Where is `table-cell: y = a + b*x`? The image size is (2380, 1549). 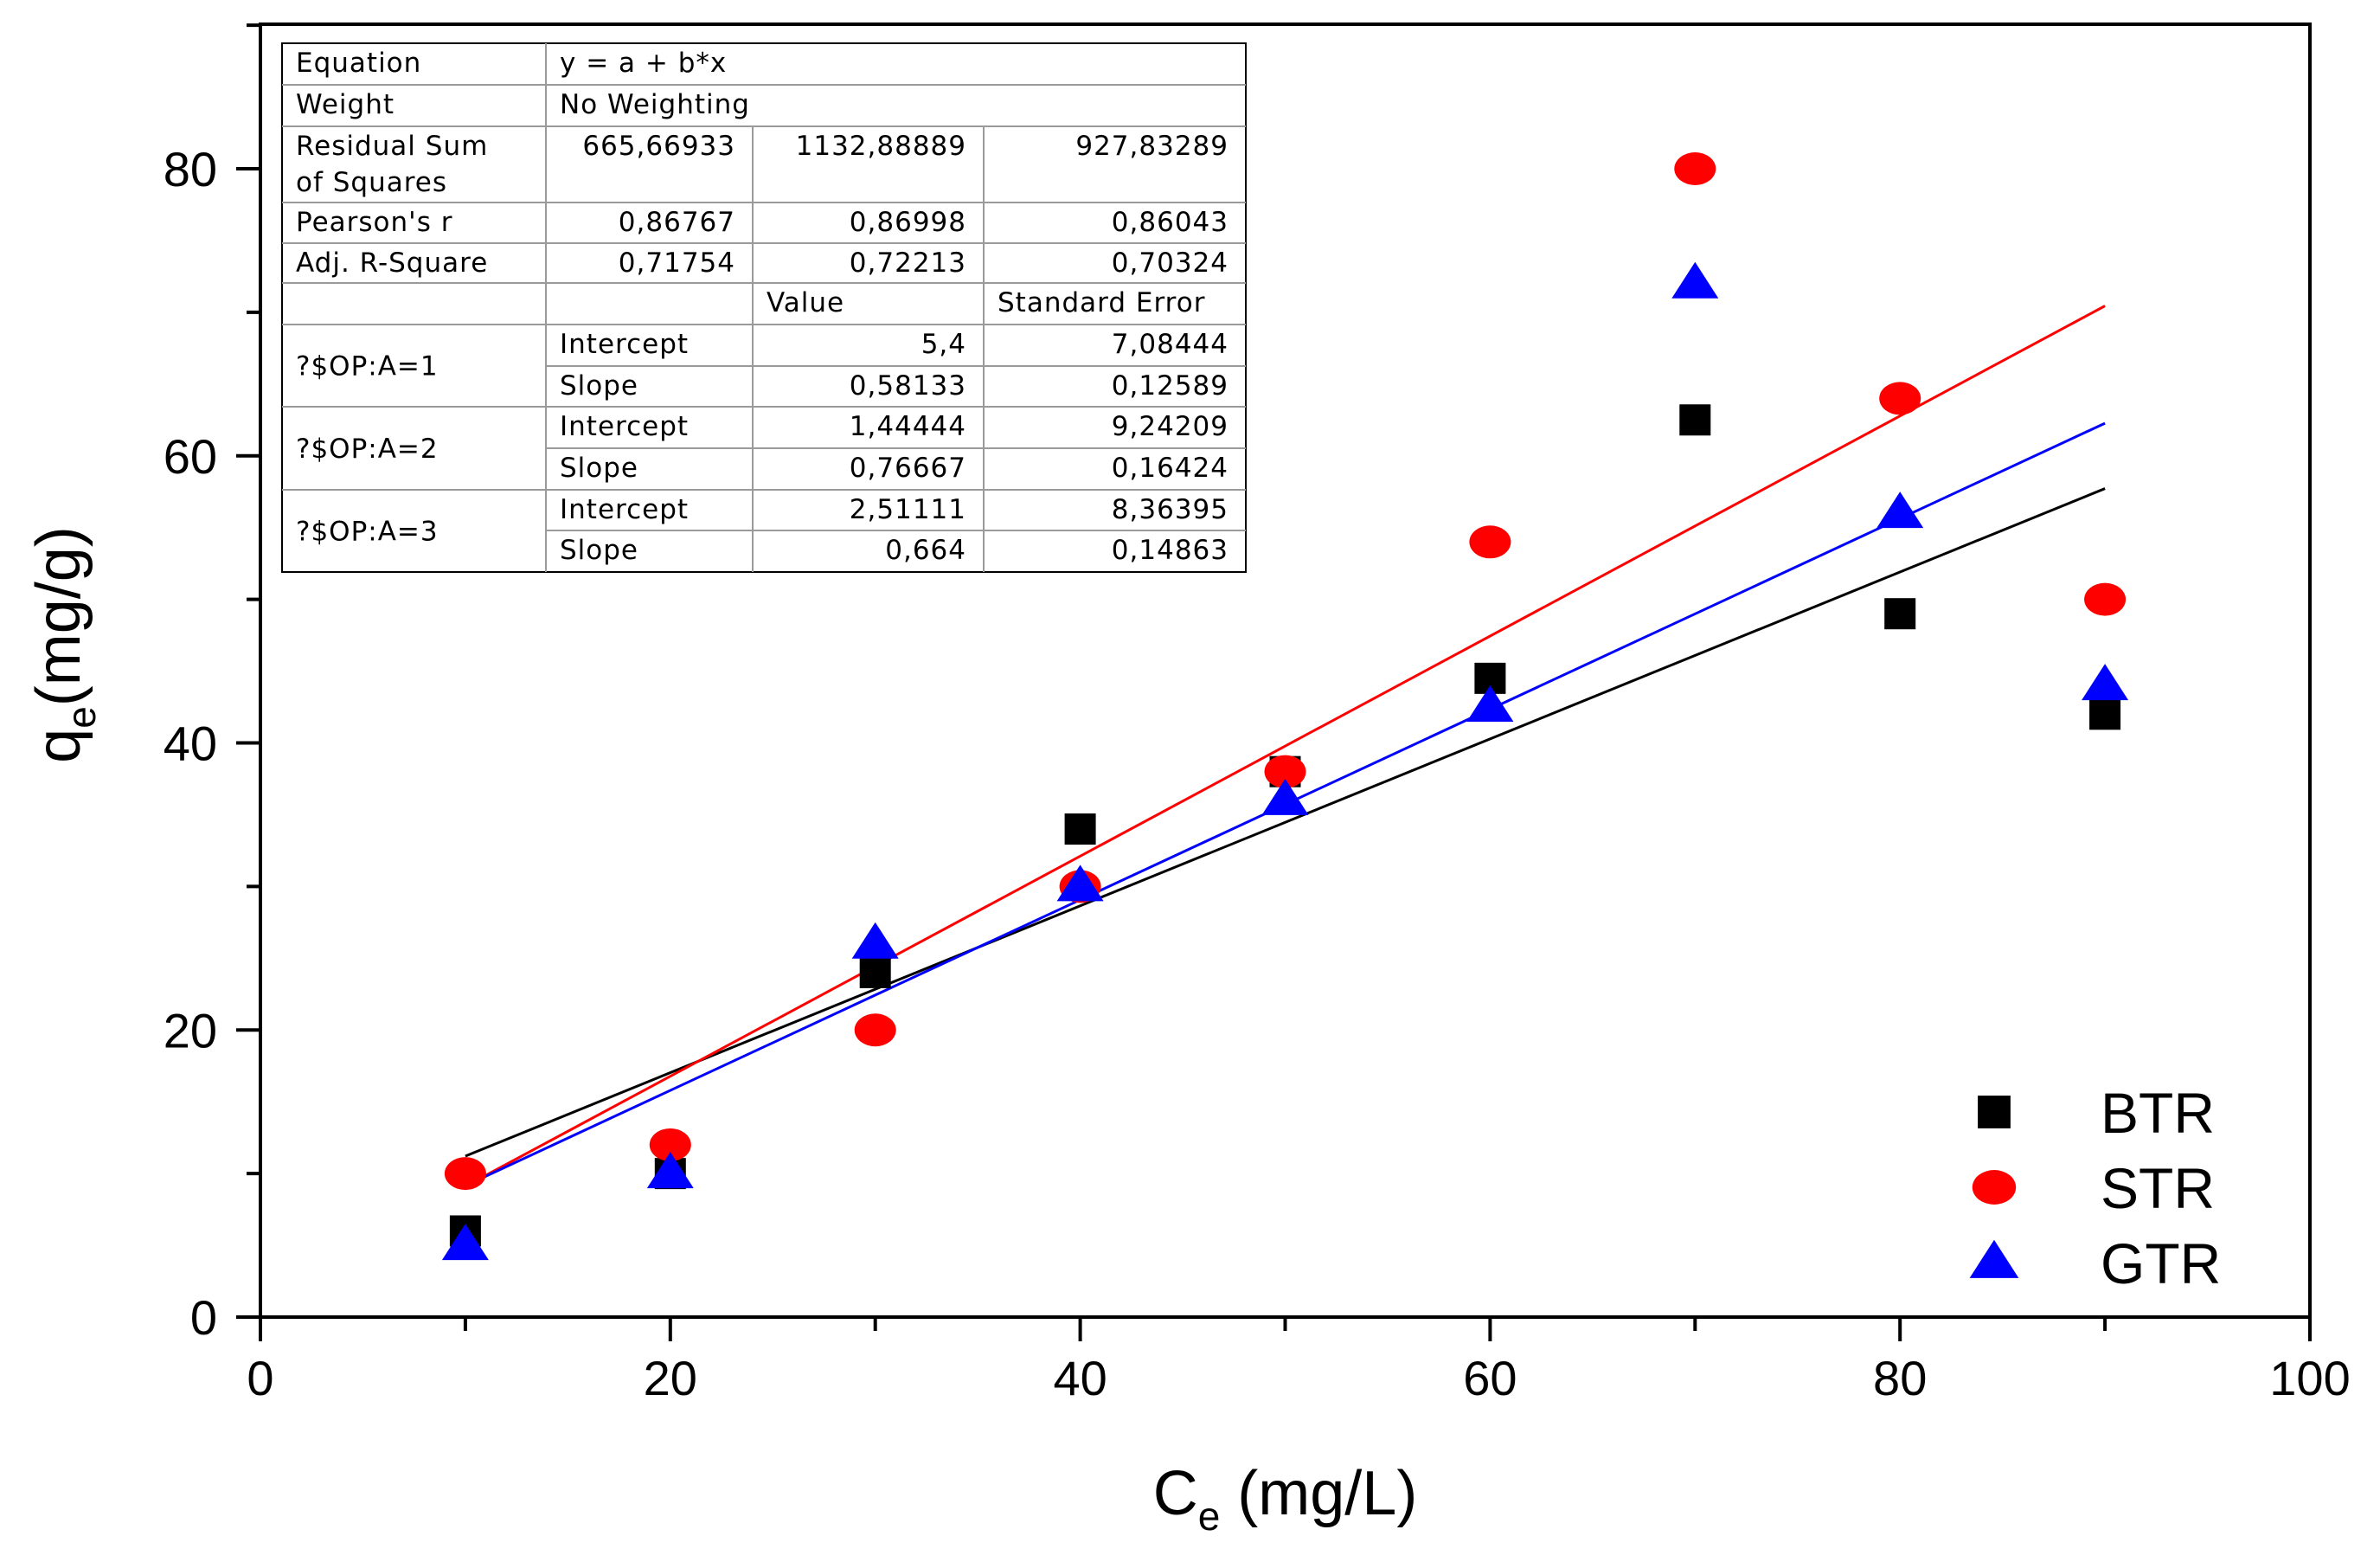
table-cell: y = a + b*x is located at coordinates (643, 63).